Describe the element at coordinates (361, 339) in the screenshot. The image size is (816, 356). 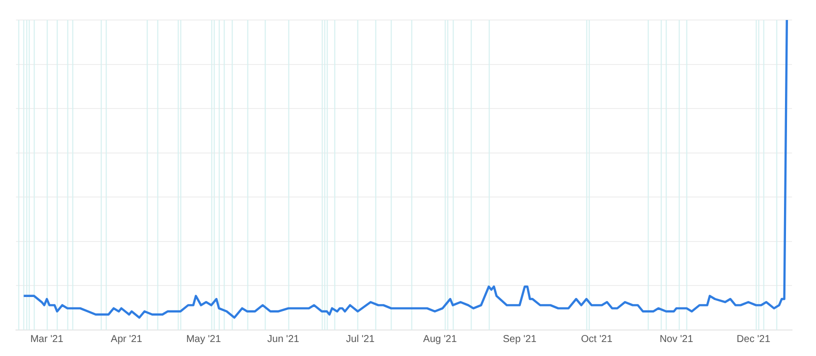
I see `x-tick-label: Jul '21` at that location.